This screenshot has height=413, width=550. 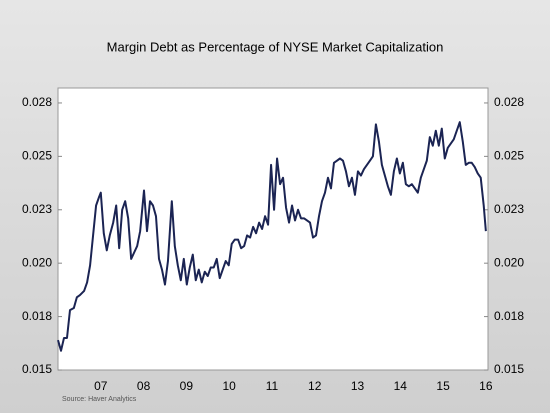 I want to click on y2-tick-label: 0.018, so click(x=509, y=316).